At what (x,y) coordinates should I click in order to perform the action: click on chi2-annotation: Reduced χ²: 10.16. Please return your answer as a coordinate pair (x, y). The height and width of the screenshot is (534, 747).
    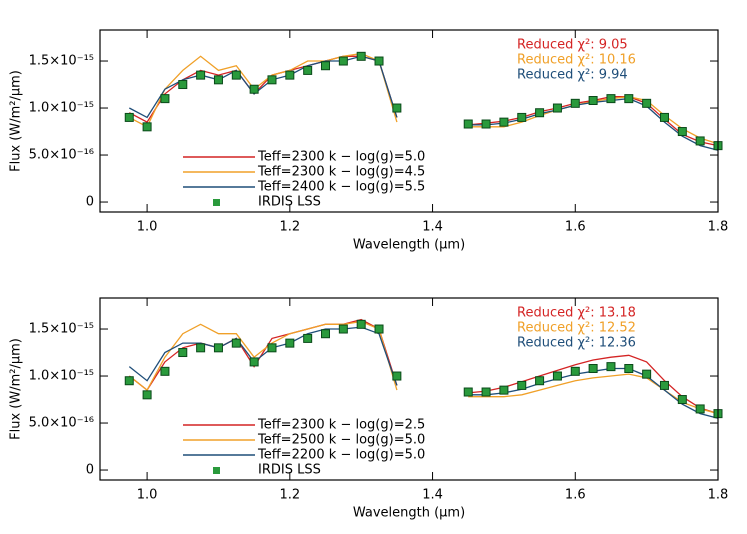
    Looking at the image, I should click on (576, 60).